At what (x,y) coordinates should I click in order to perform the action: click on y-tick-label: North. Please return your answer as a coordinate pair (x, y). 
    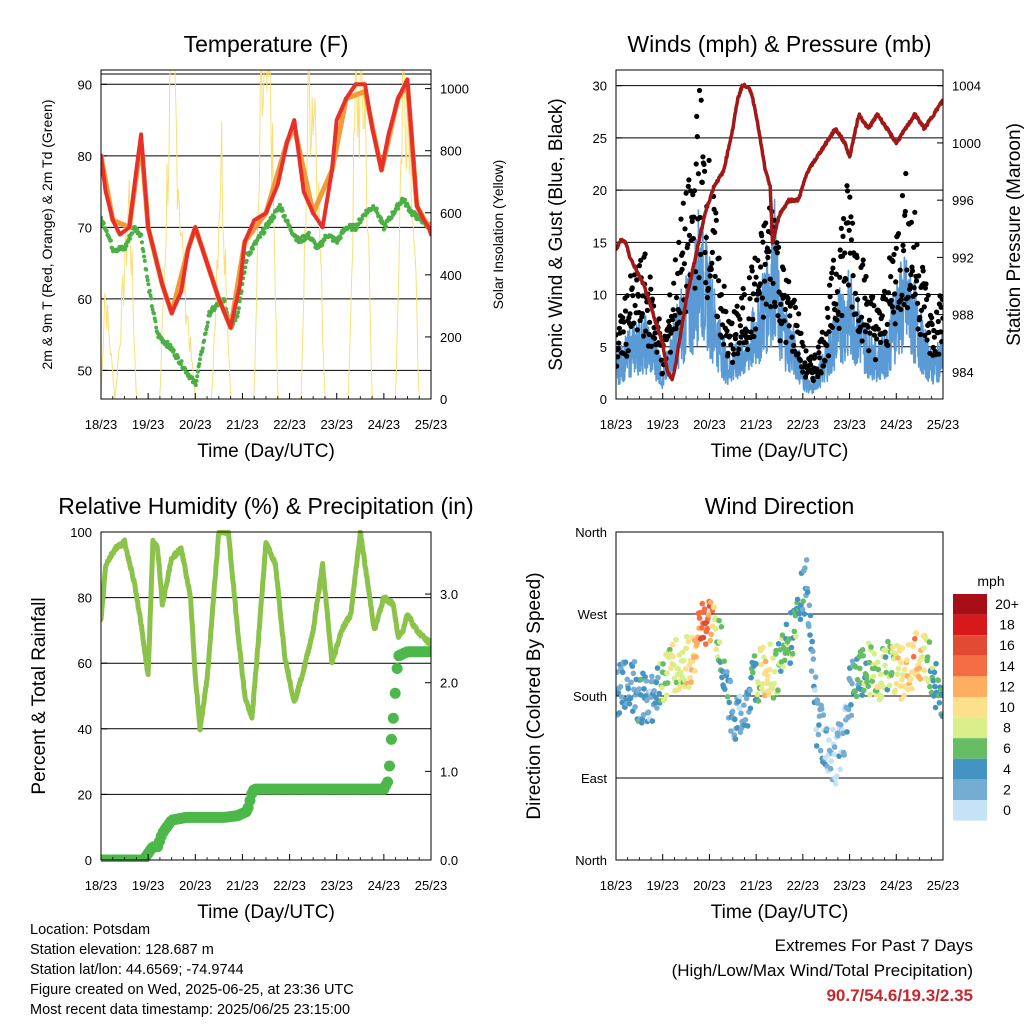
    Looking at the image, I should click on (591, 532).